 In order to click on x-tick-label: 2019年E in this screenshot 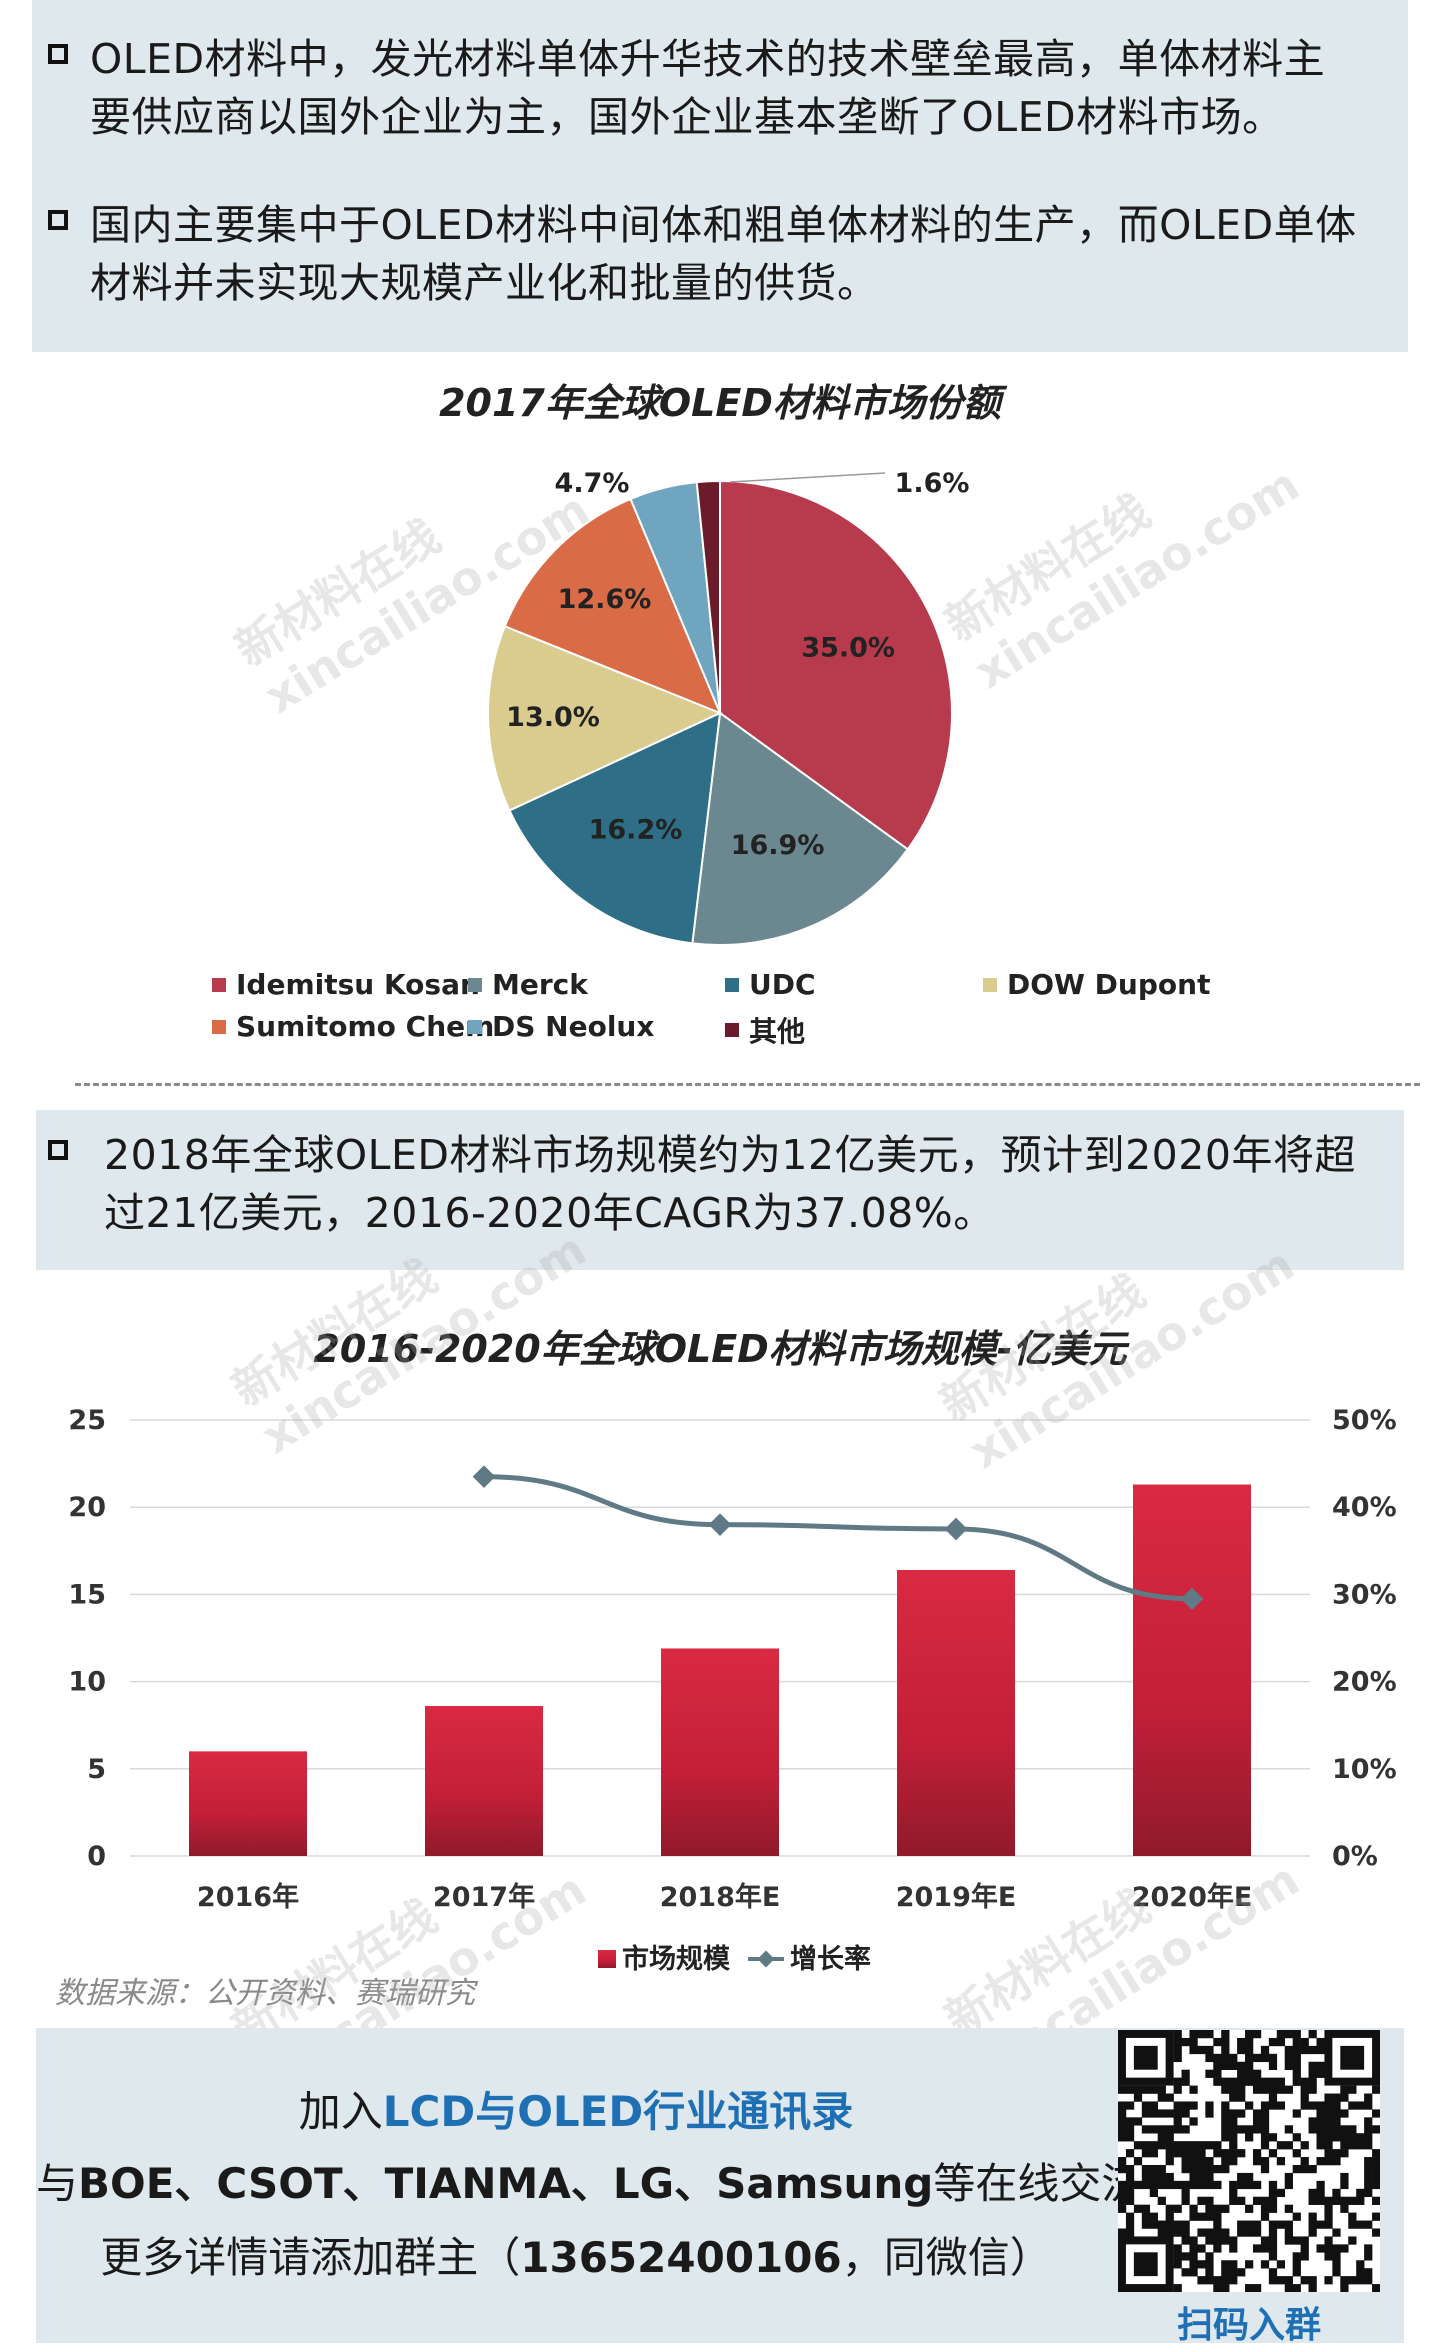, I will do `click(956, 1897)`.